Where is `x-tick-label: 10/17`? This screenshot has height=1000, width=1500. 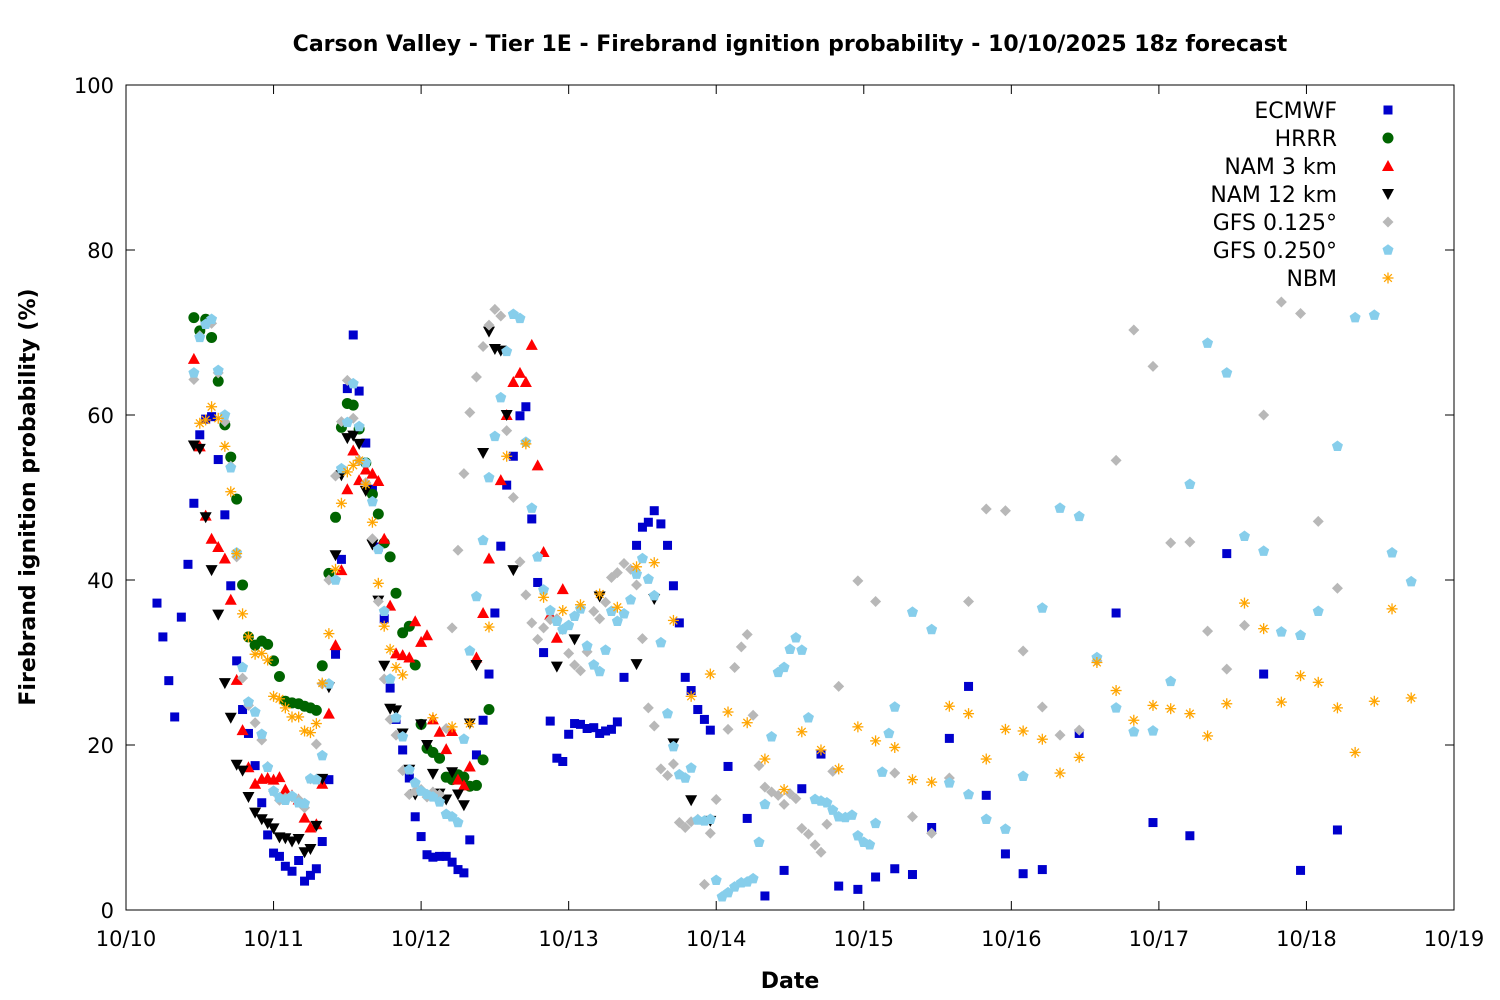 x-tick-label: 10/17 is located at coordinates (1159, 939).